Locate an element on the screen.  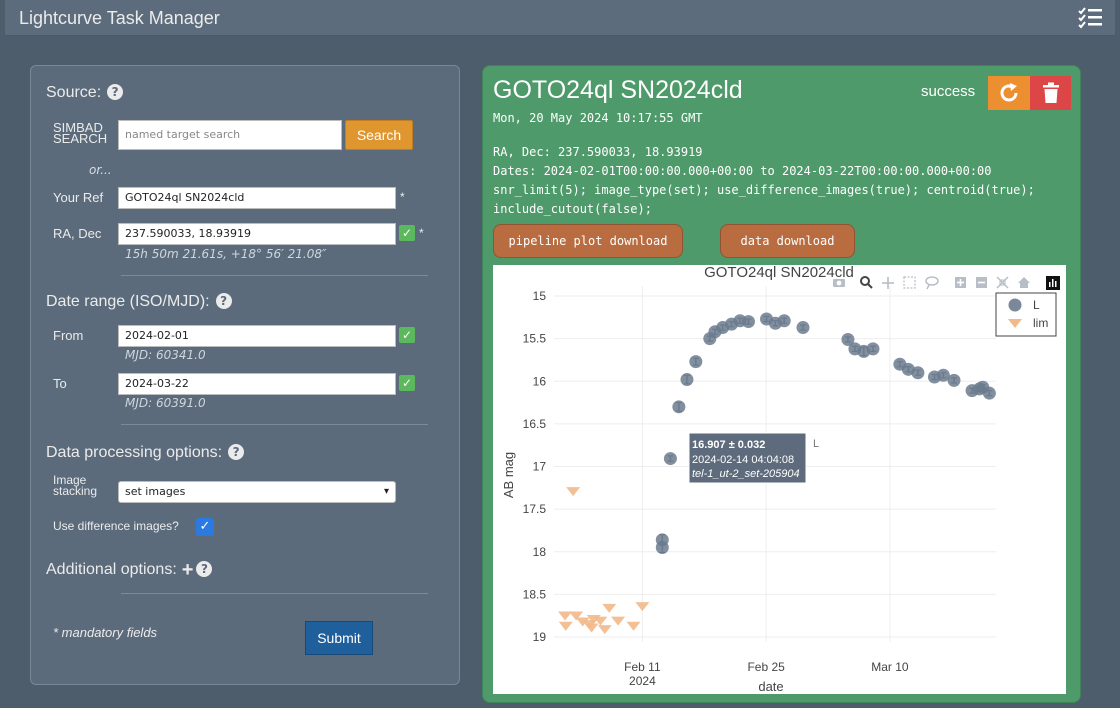
submit-button: Submit is located at coordinates (339, 638).